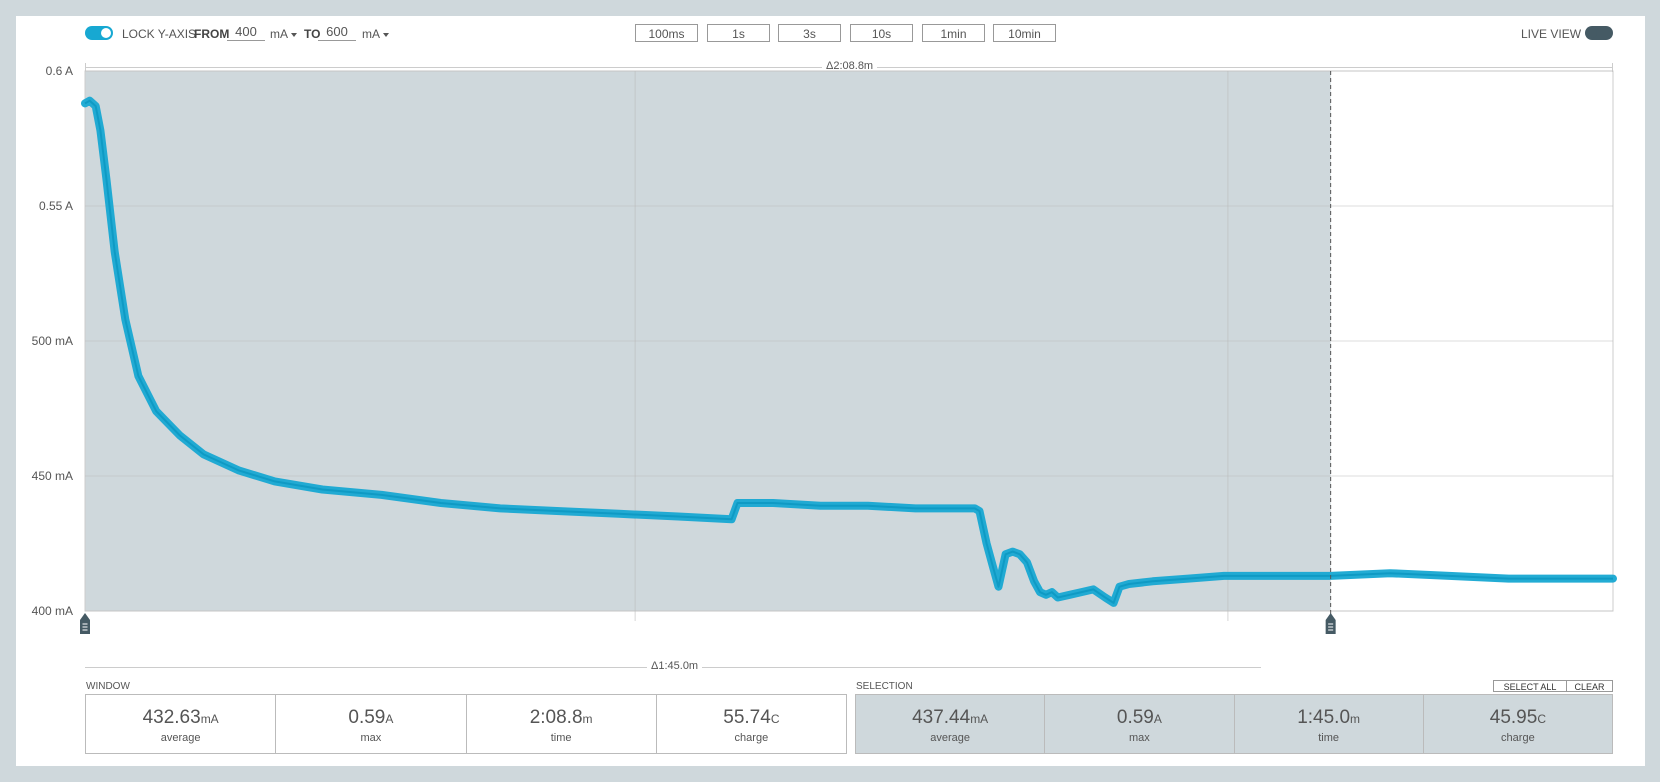  What do you see at coordinates (881, 33) in the screenshot?
I see `window-button-10s: 10s` at bounding box center [881, 33].